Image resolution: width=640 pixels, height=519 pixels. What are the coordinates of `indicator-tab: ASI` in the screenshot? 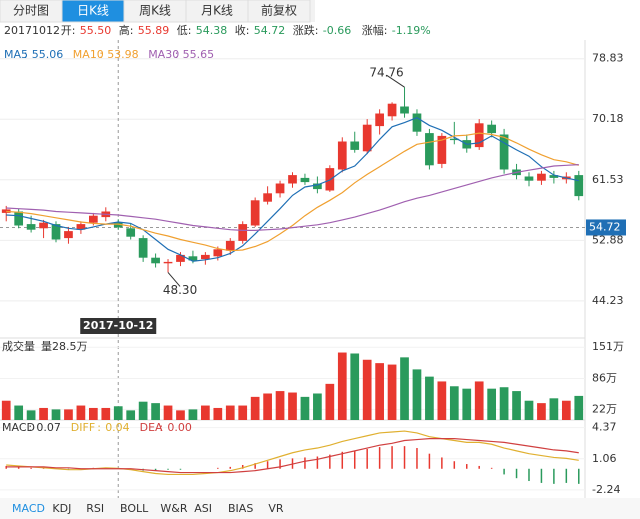 It's located at (203, 508).